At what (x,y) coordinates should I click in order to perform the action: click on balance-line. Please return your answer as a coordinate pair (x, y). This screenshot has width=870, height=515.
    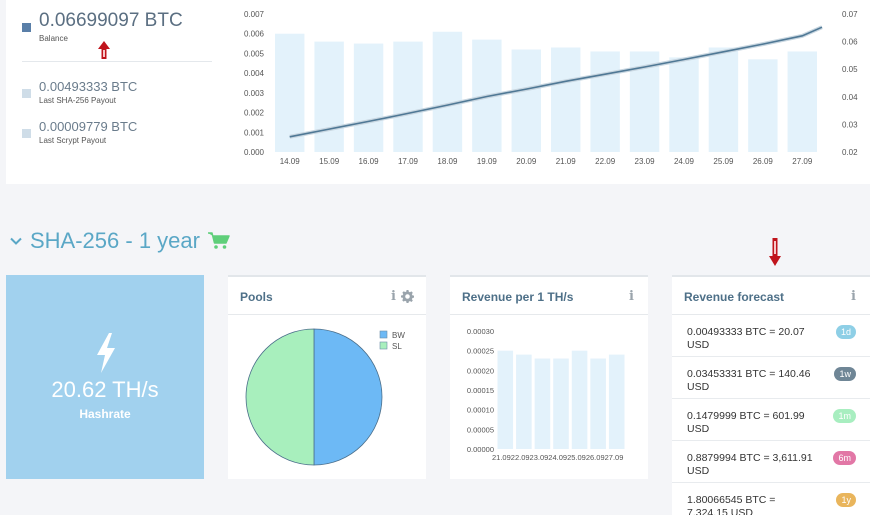
    Looking at the image, I should click on (556, 82).